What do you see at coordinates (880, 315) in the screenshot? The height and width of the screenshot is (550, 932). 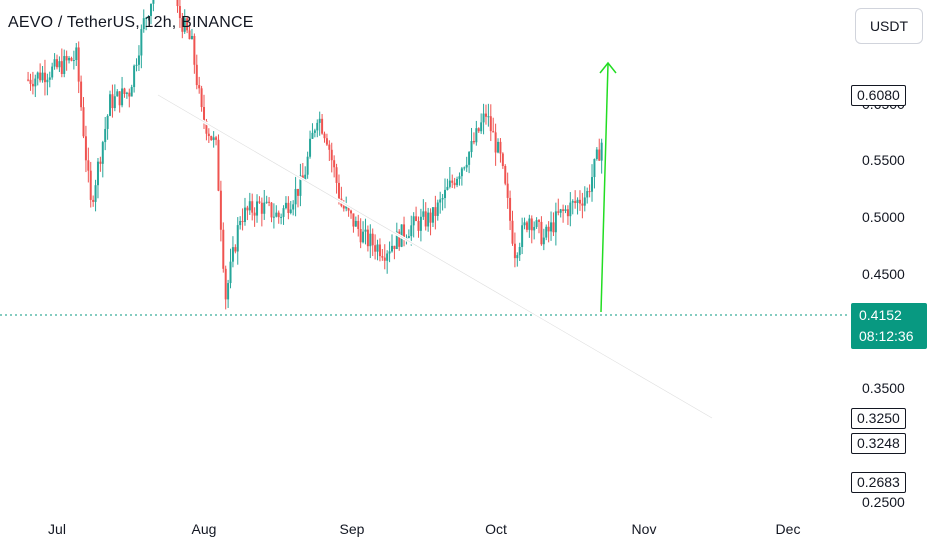 I see `live-price: 0.4152` at bounding box center [880, 315].